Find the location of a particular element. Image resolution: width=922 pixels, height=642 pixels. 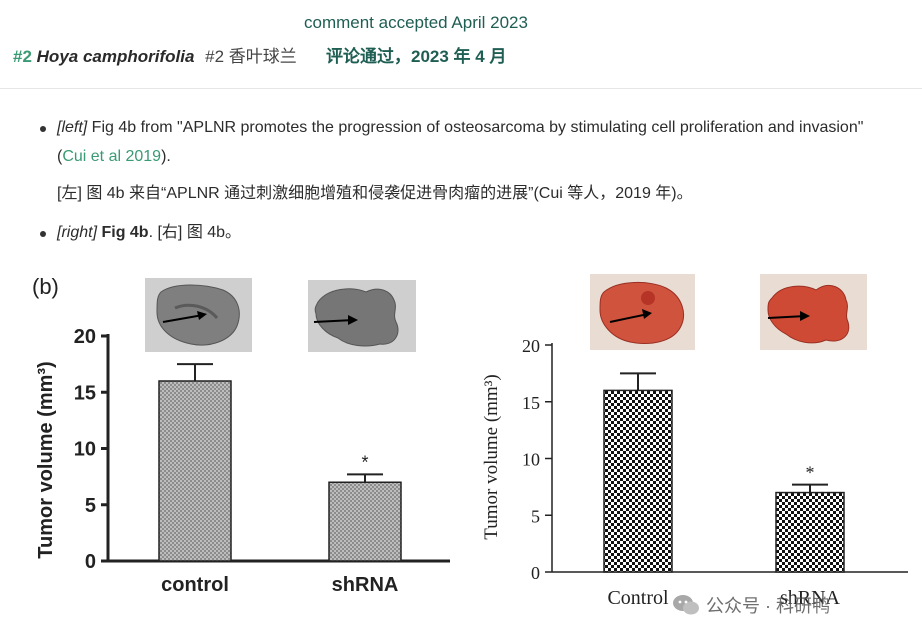

note-right: [right] Fig 4b. [右] 图 4b。 is located at coordinates (472, 232).